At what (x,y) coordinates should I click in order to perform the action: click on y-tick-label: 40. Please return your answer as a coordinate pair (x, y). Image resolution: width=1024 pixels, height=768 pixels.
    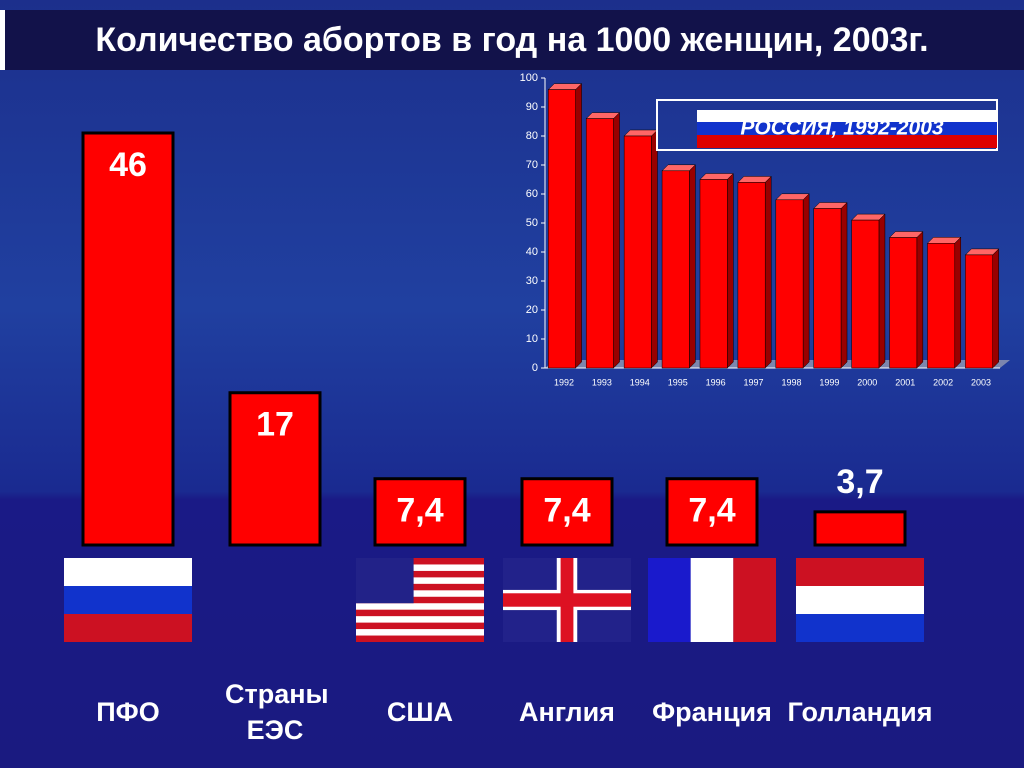
    Looking at the image, I should click on (532, 252).